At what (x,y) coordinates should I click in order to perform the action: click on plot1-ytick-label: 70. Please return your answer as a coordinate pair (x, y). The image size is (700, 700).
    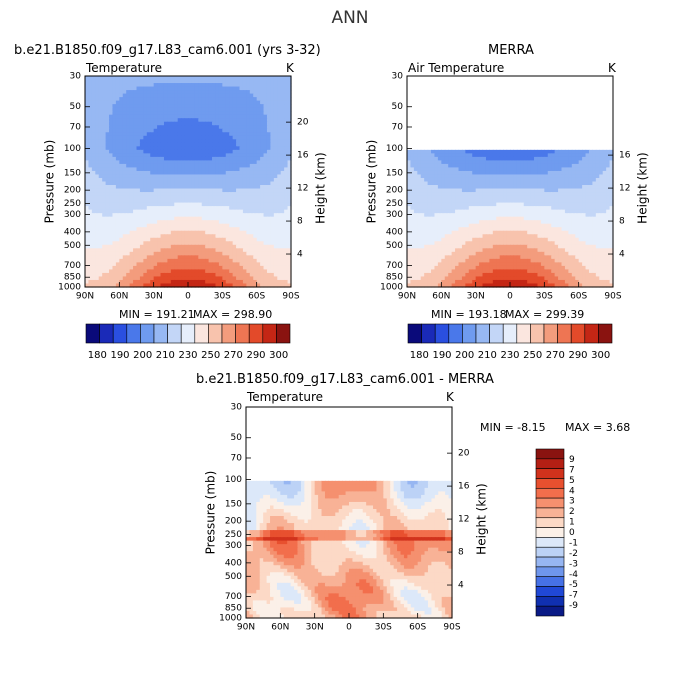
    Looking at the image, I should click on (76, 127).